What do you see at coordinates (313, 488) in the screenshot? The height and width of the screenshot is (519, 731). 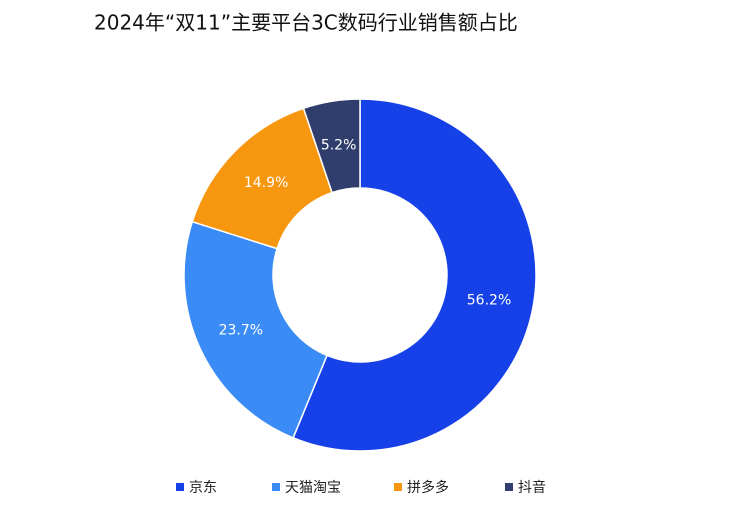 I see `legend-label: 天猫淘宝` at bounding box center [313, 488].